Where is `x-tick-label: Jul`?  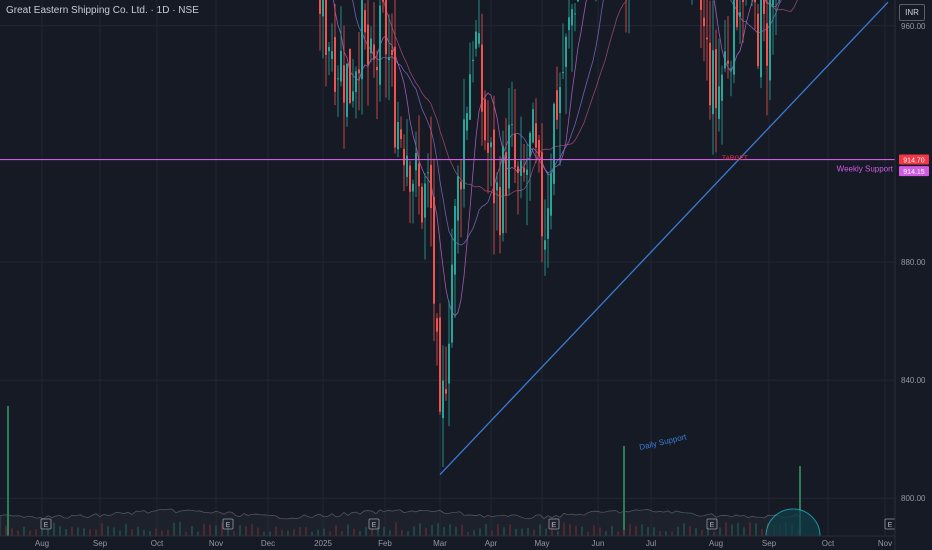 x-tick-label: Jul is located at coordinates (651, 543).